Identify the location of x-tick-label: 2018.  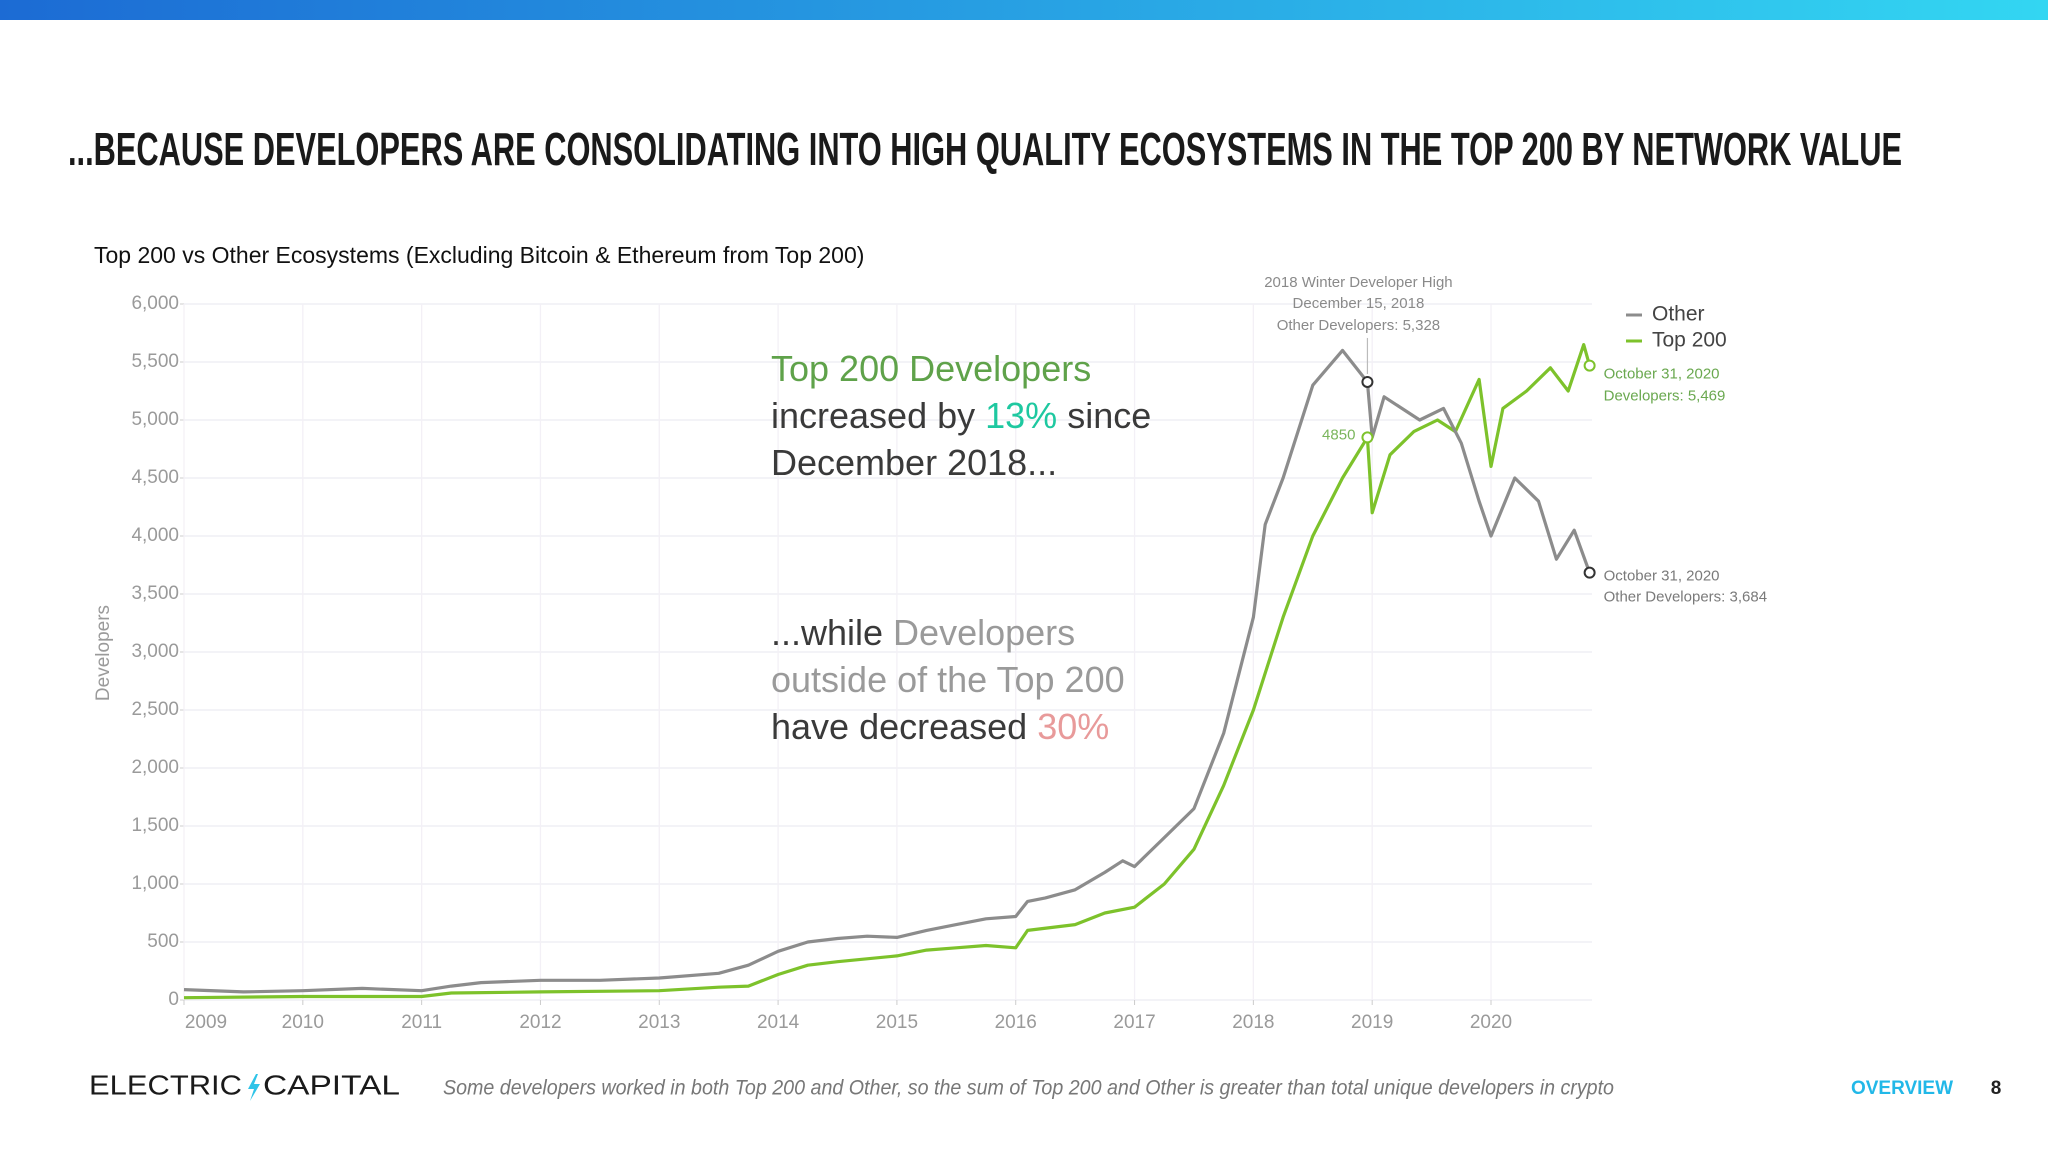
(1253, 1022).